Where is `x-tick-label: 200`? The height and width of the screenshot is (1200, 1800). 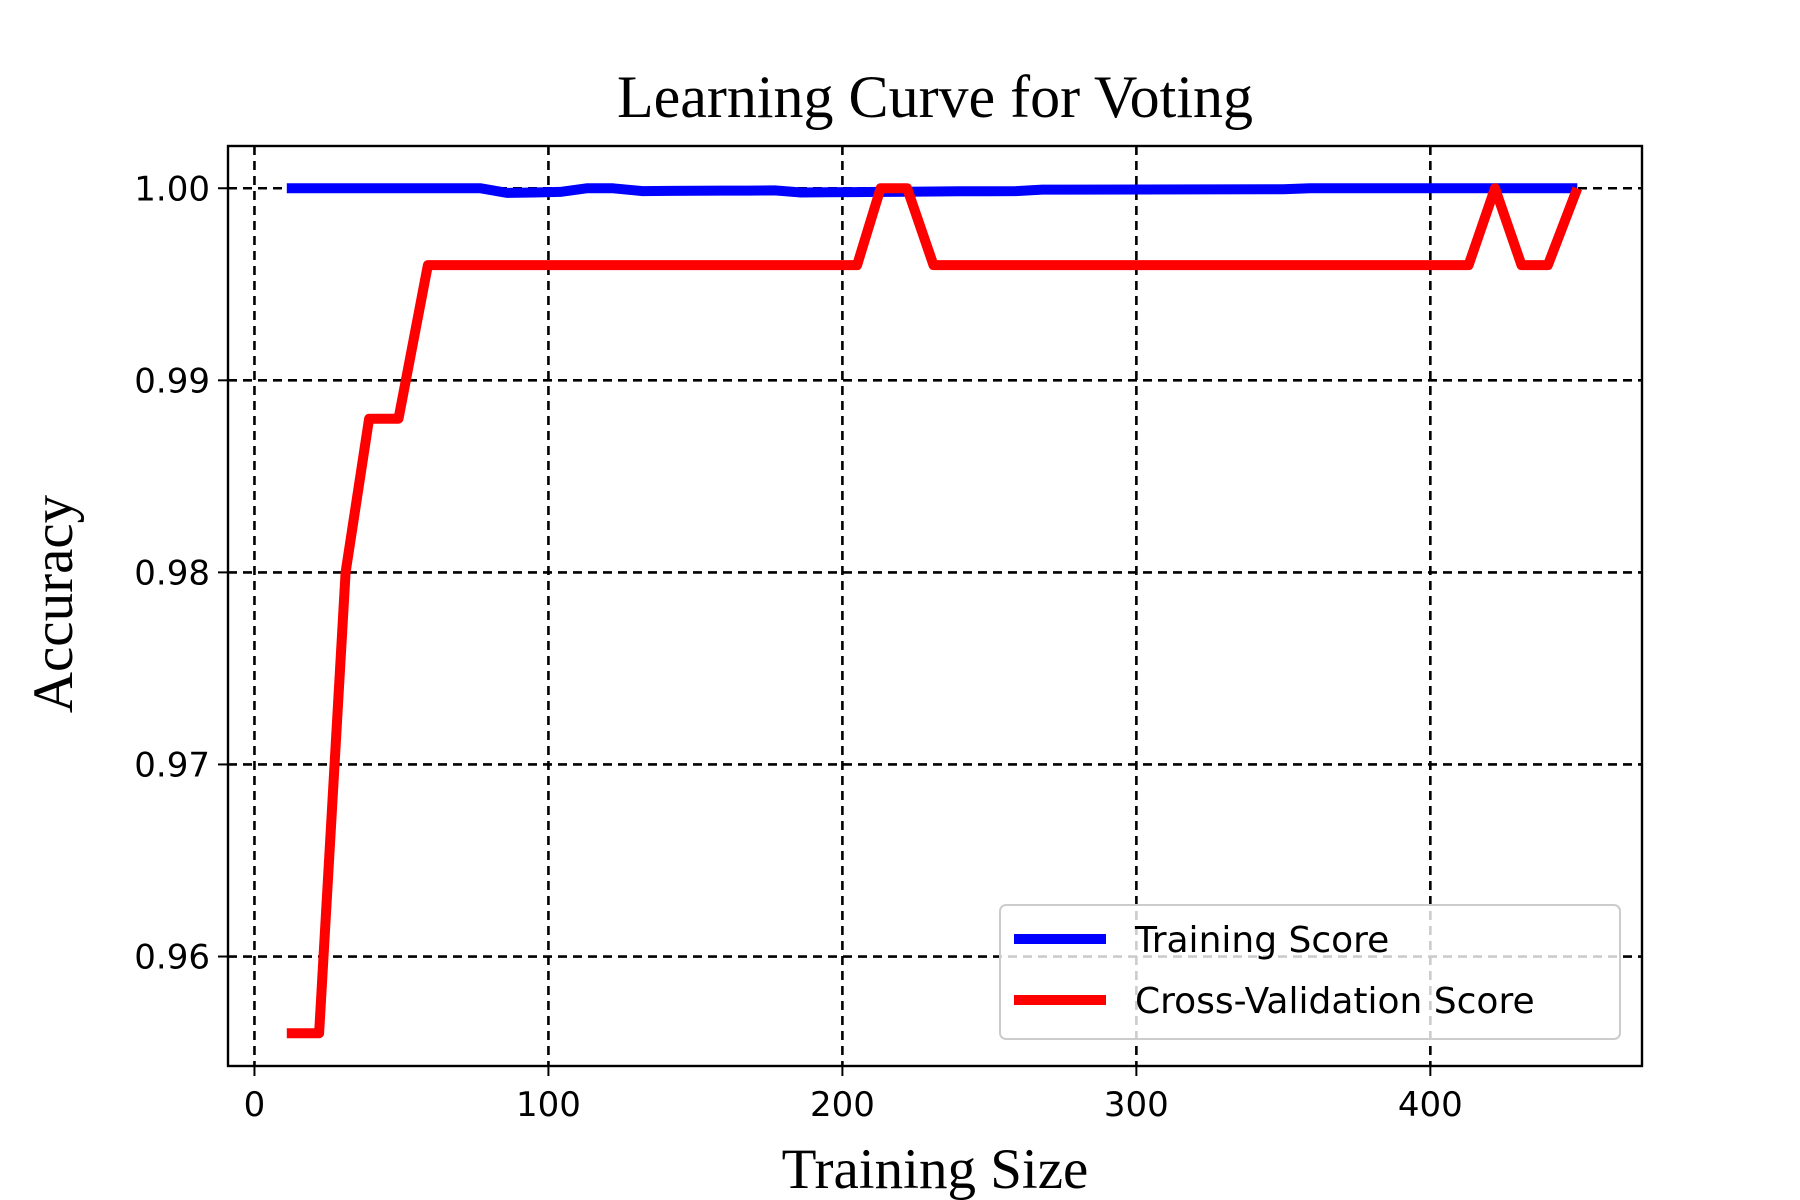 x-tick-label: 200 is located at coordinates (842, 1105).